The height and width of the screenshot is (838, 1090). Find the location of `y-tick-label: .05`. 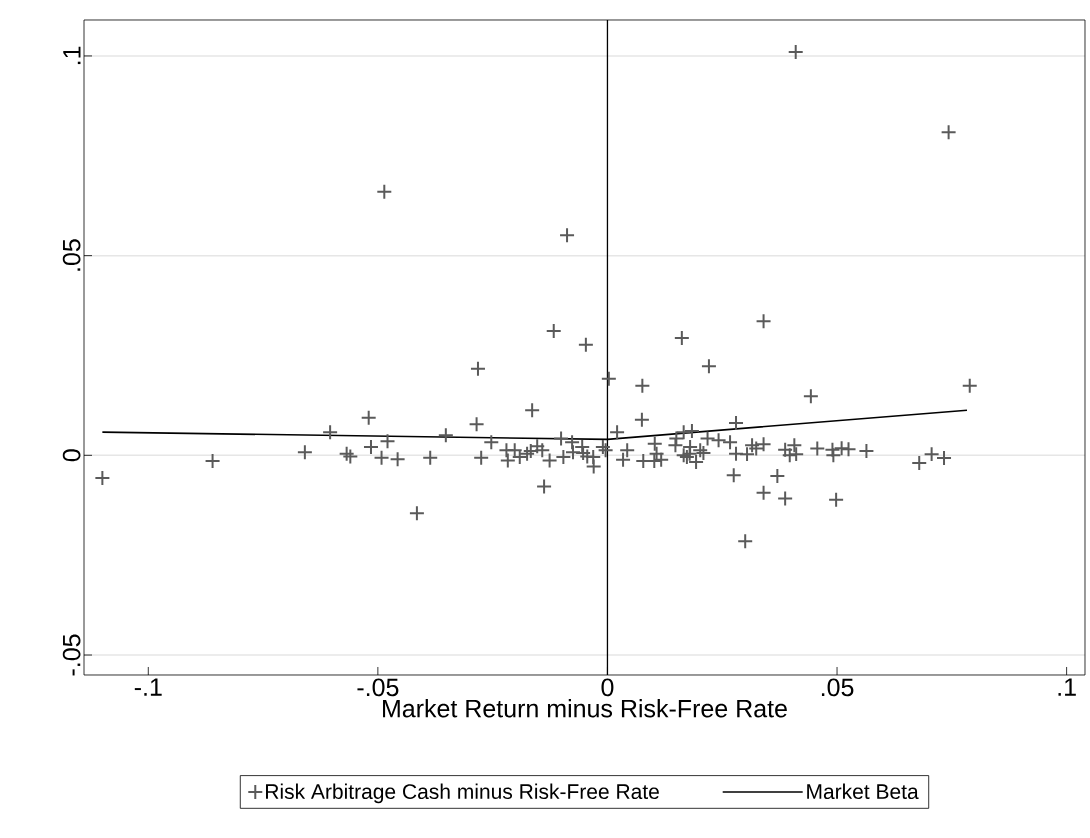

y-tick-label: .05 is located at coordinates (71, 255).